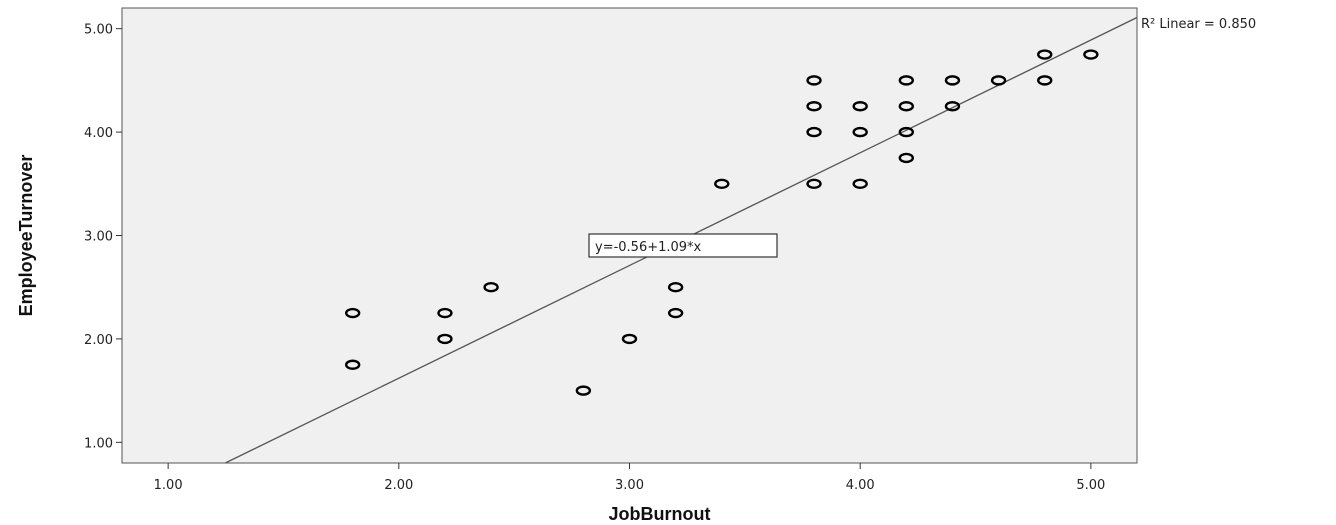  I want to click on x-axis-title: JobBurnout, so click(660, 514).